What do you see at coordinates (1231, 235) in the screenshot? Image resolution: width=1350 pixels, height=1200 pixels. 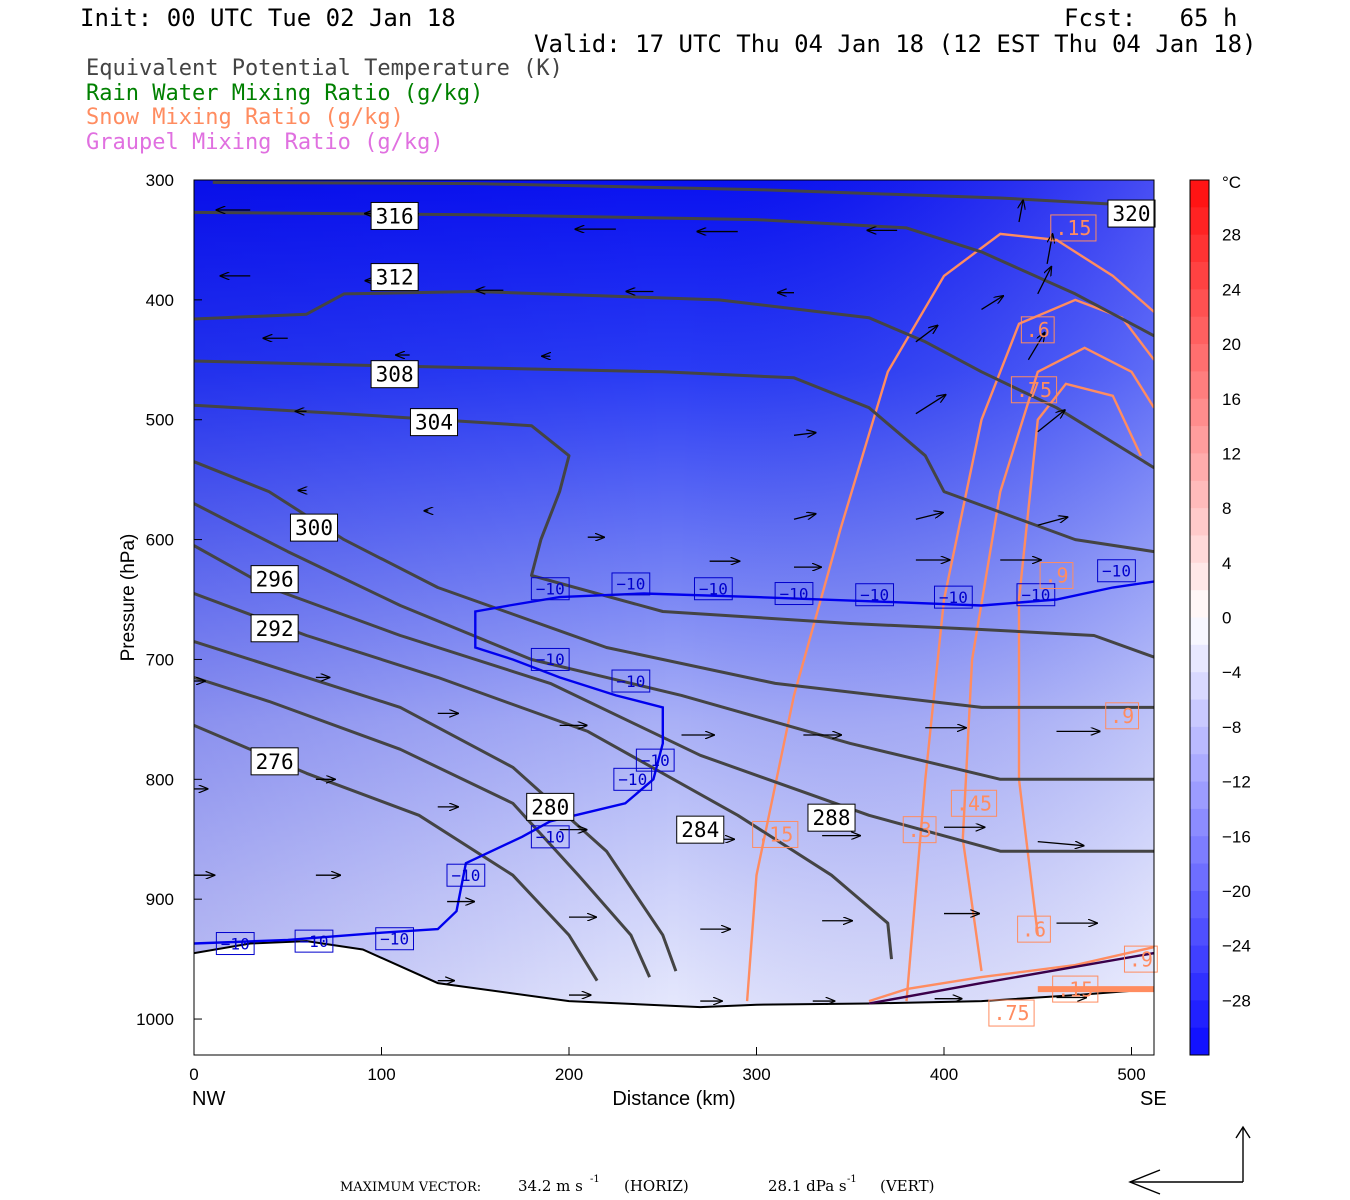 I see `colorbar-label: 28` at bounding box center [1231, 235].